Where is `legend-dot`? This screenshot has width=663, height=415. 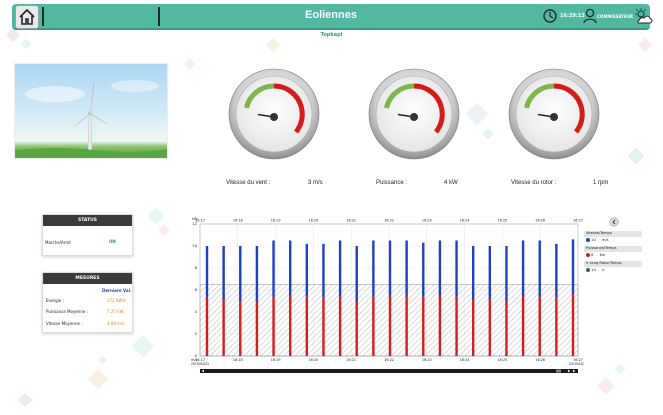 legend-dot is located at coordinates (588, 240).